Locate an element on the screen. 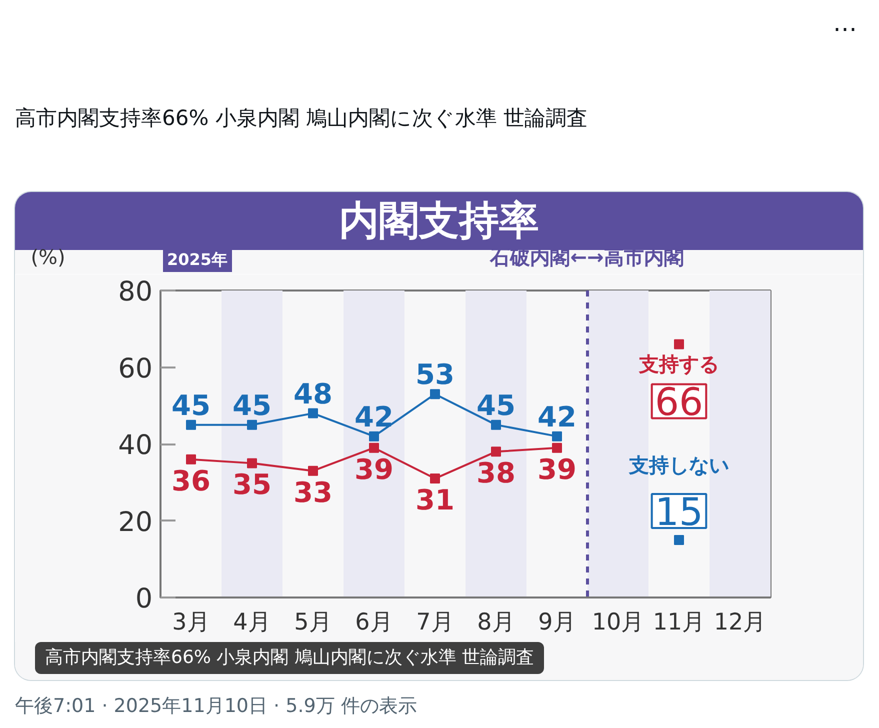 The height and width of the screenshot is (728, 879). text: 午後7:01 · 2025年11月10日 · 5.9万 件の表示 is located at coordinates (216, 706).